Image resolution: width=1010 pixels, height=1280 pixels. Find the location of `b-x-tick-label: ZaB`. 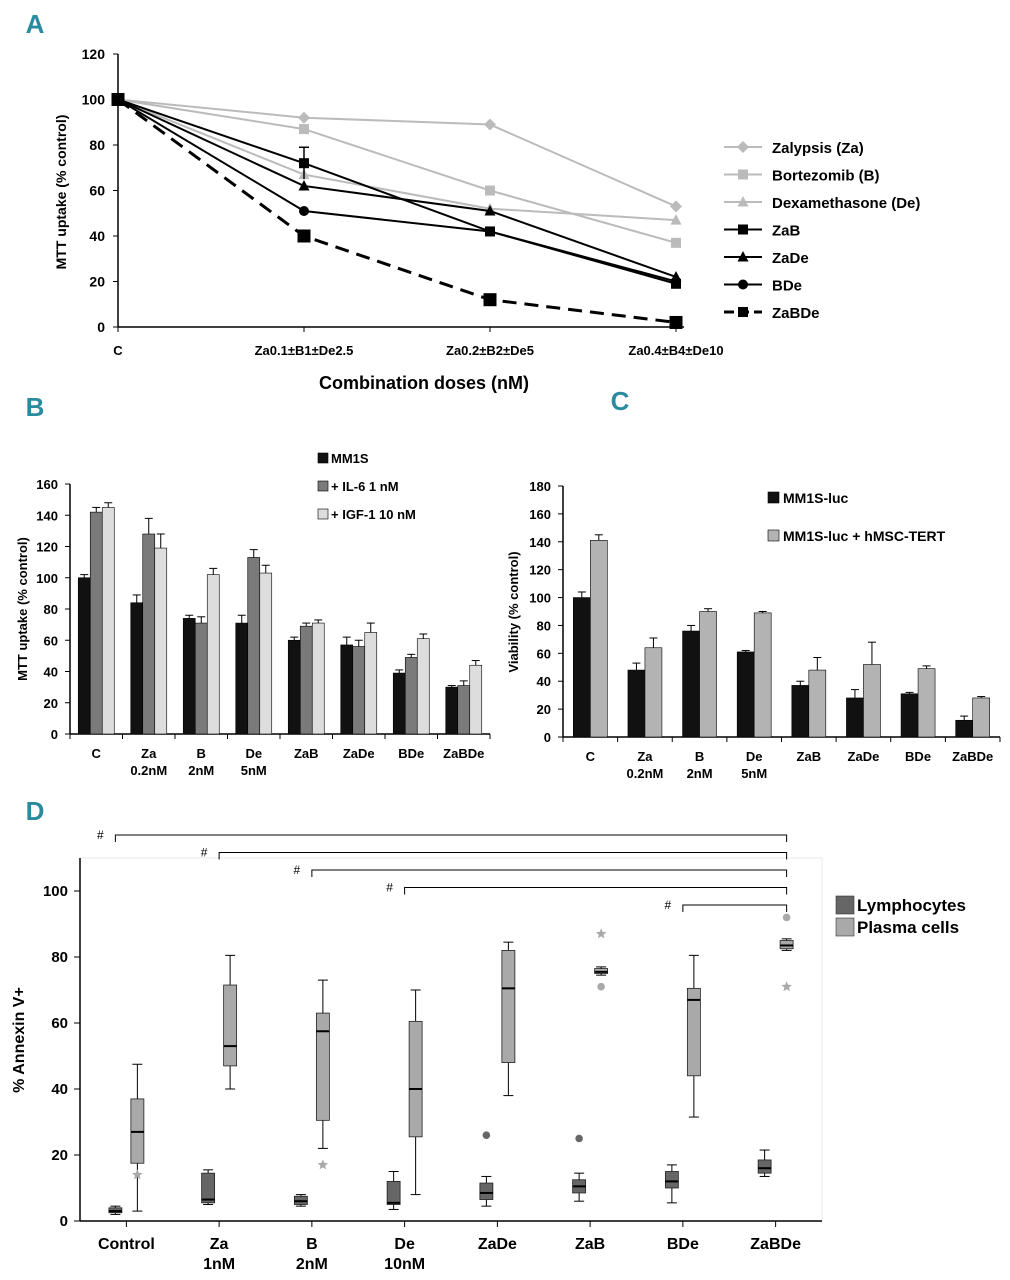

b-x-tick-label: ZaB is located at coordinates (306, 753).